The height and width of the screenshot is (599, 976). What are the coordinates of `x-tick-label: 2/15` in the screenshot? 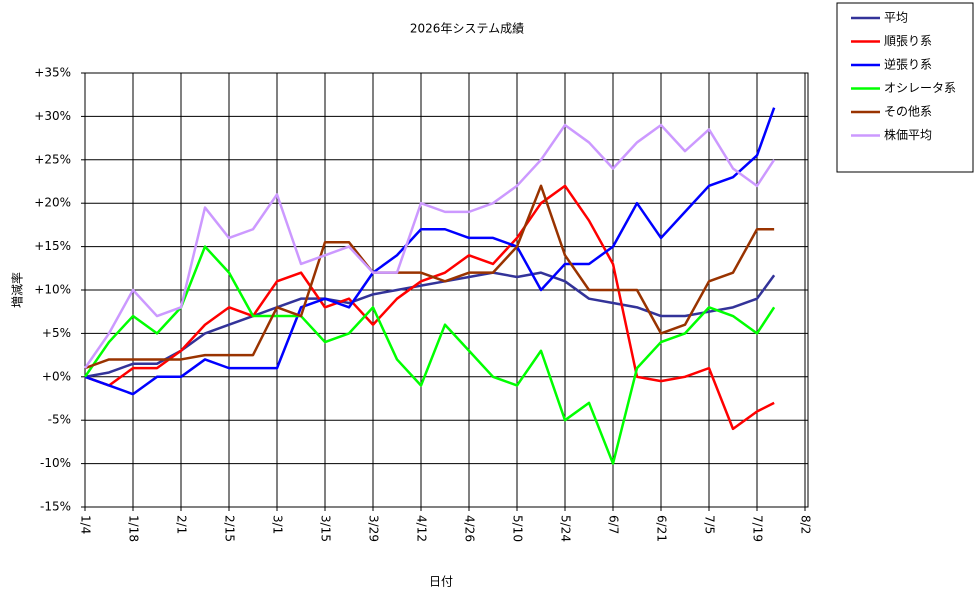 It's located at (230, 528).